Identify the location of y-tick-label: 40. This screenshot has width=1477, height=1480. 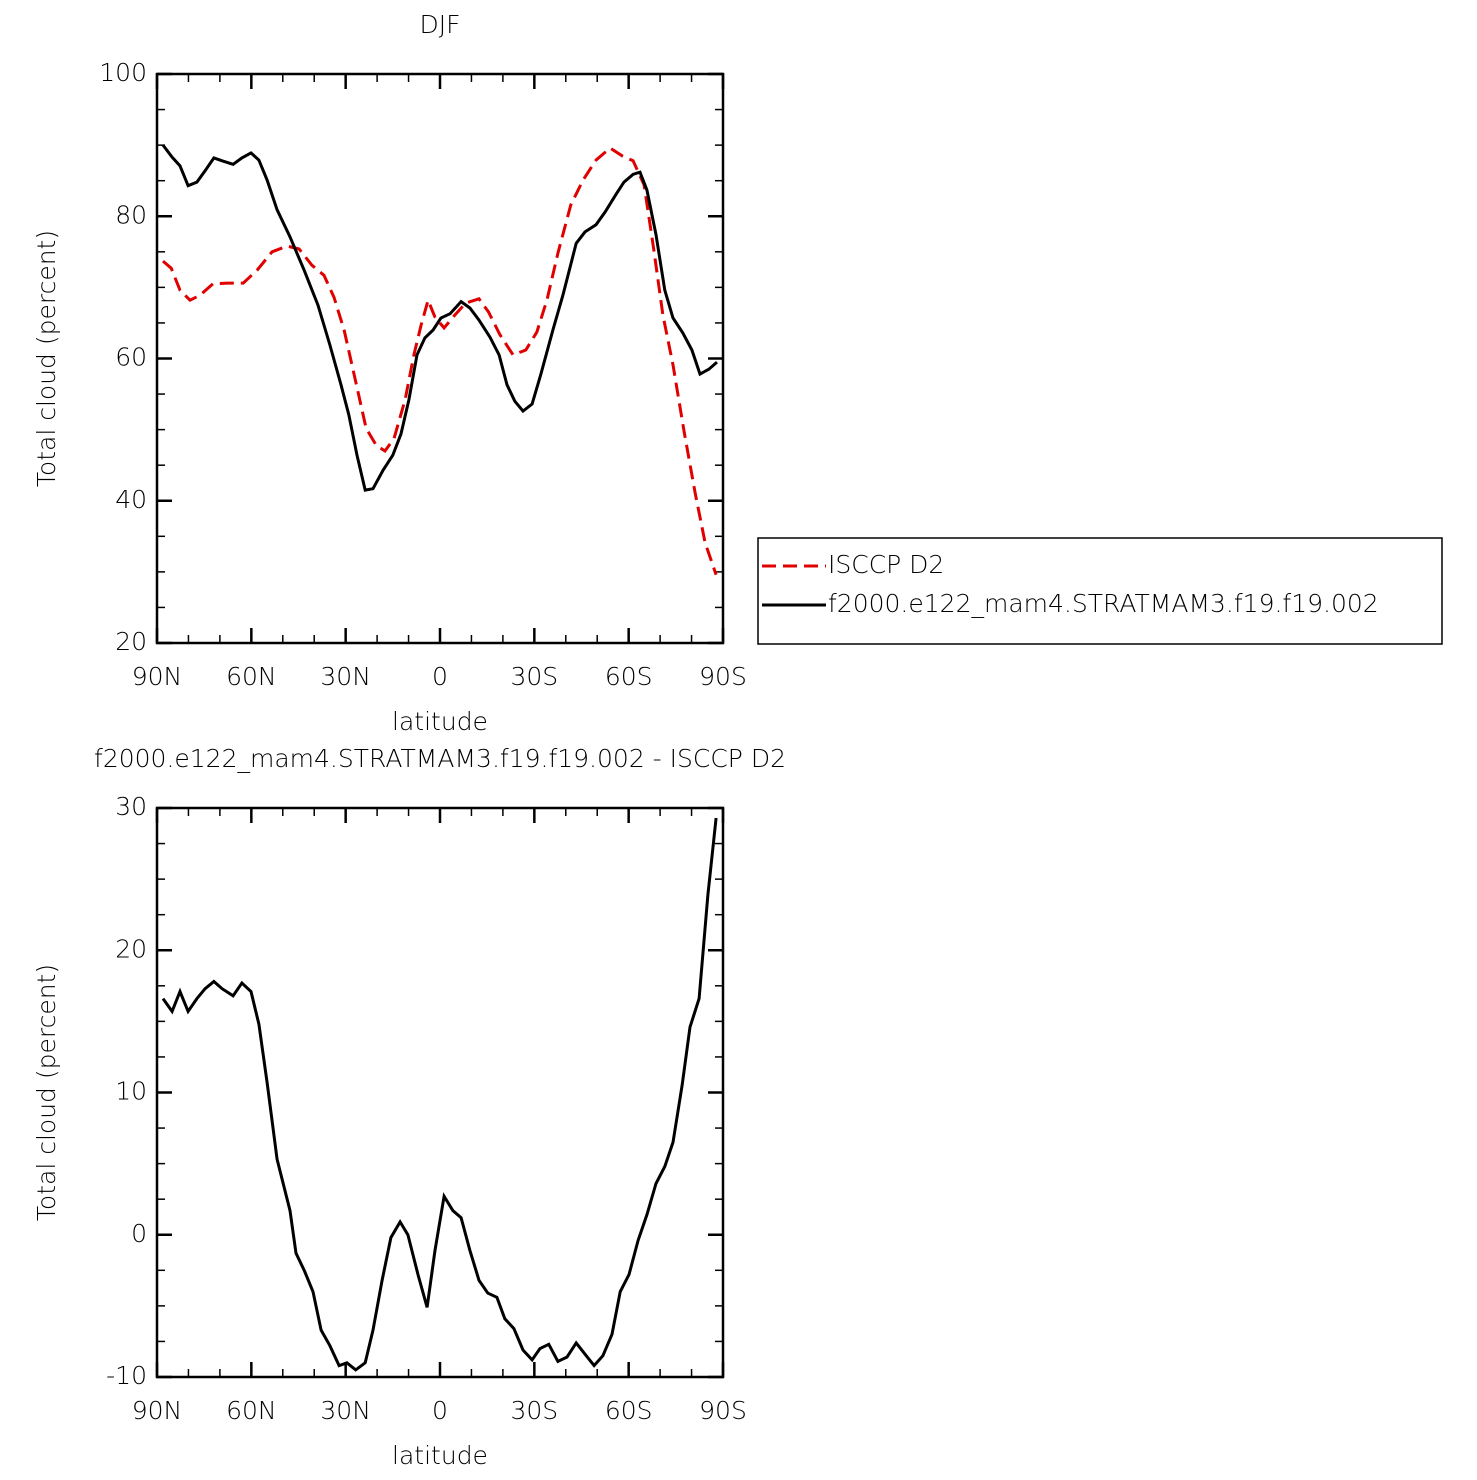
(131, 499).